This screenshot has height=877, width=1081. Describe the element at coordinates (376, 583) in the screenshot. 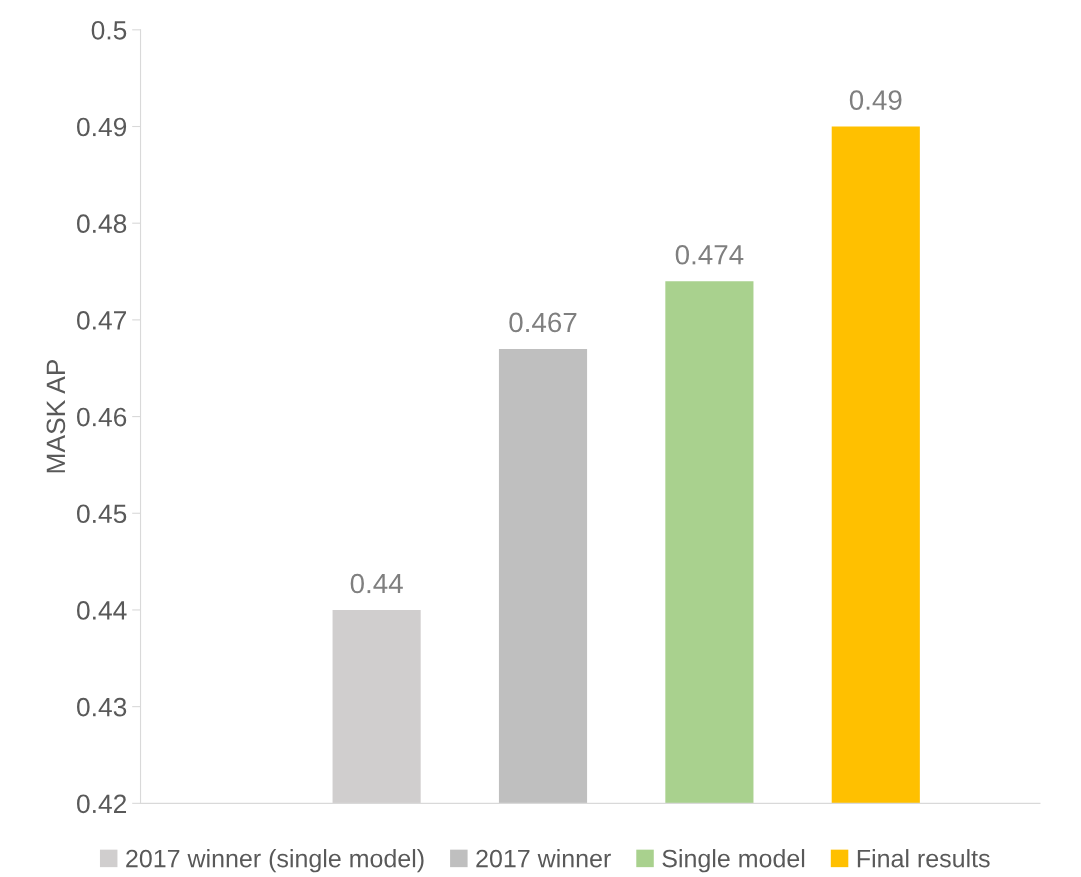

I see `data-label: 0.44` at that location.